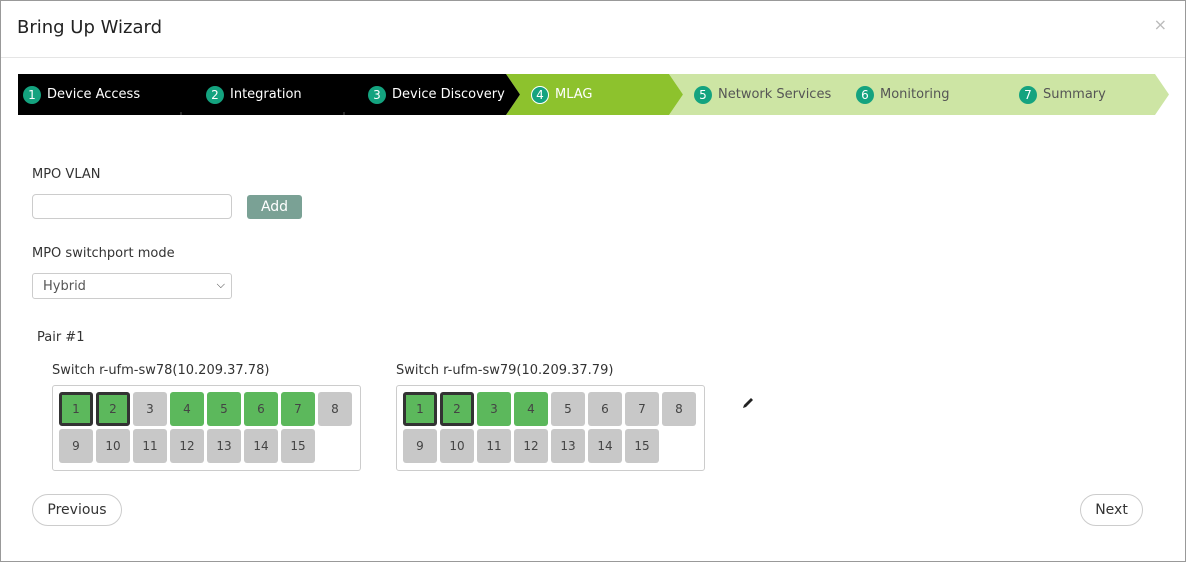 This screenshot has width=1186, height=562. Describe the element at coordinates (865, 94) in the screenshot. I see `step-number-badge: 6` at that location.